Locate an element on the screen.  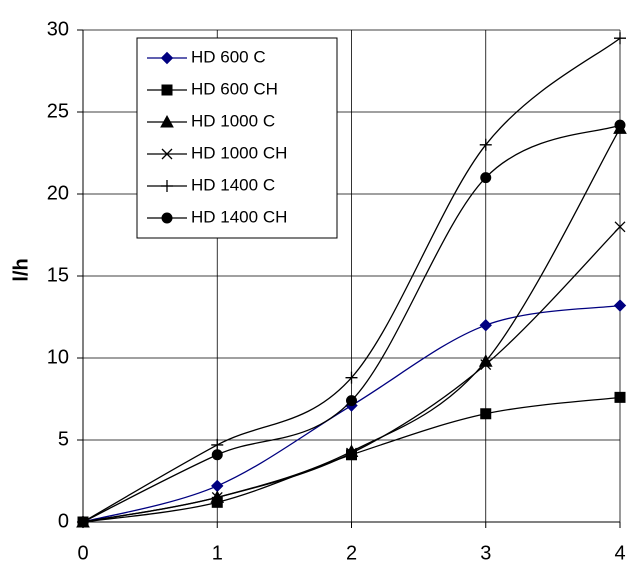
legend-label: HD 1000 CH is located at coordinates (239, 152).